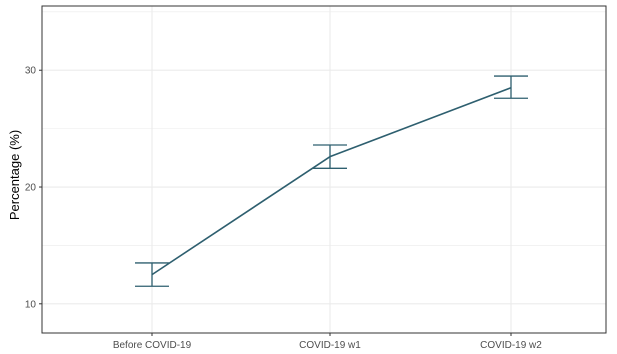 Image resolution: width=617 pixels, height=354 pixels. I want to click on x-tick-label: Before COVID-19, so click(152, 345).